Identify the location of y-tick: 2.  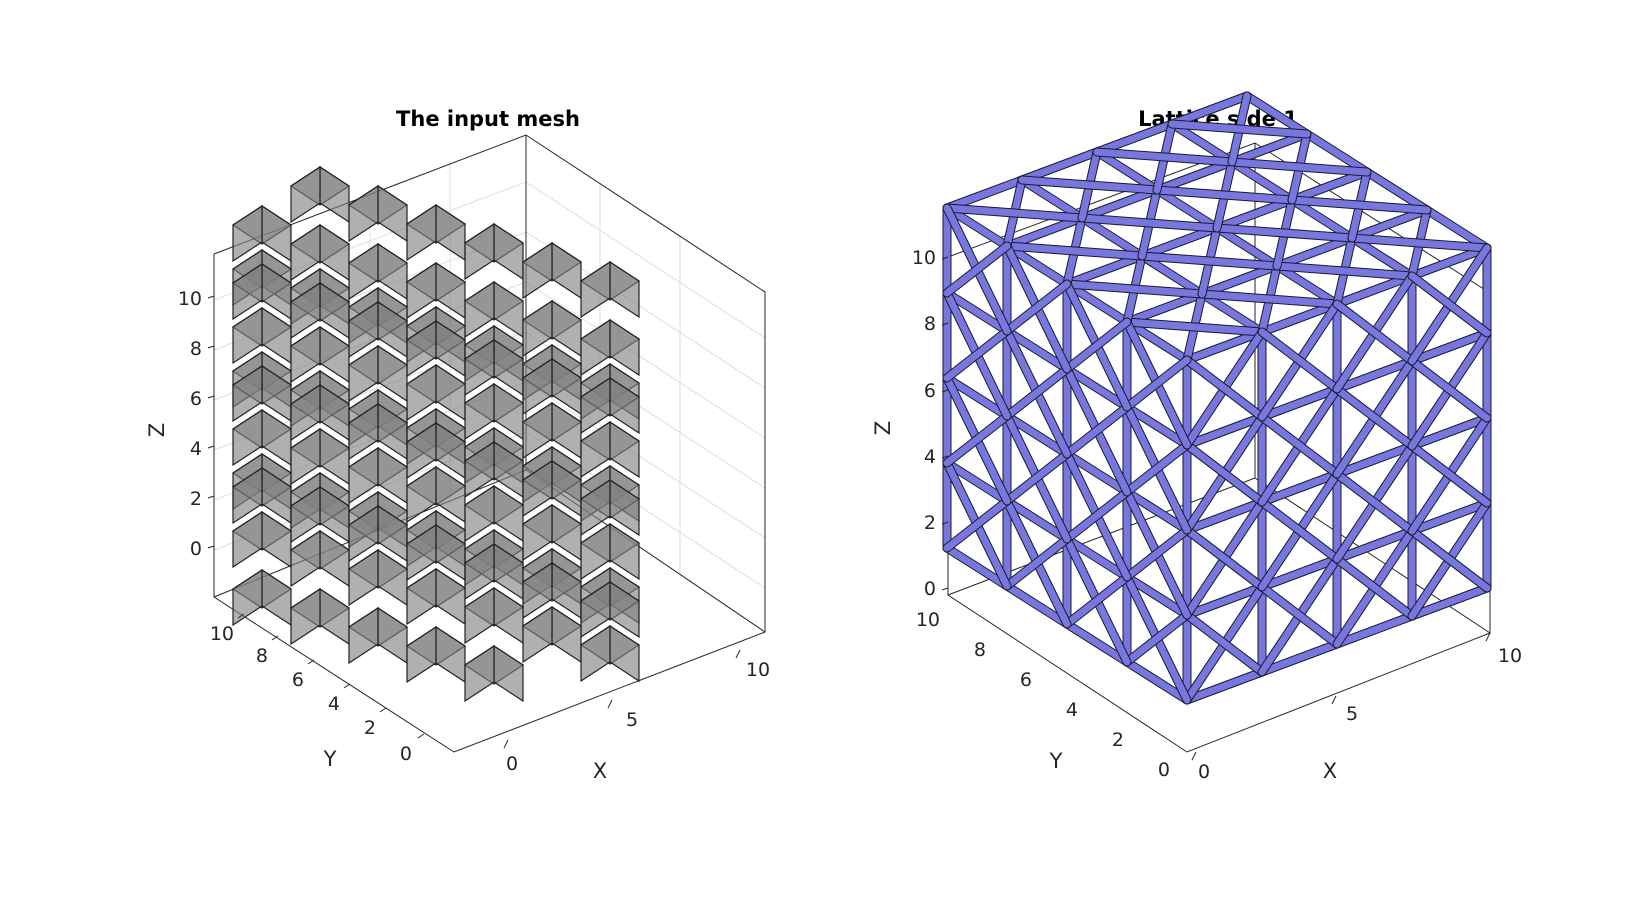
(1118, 740).